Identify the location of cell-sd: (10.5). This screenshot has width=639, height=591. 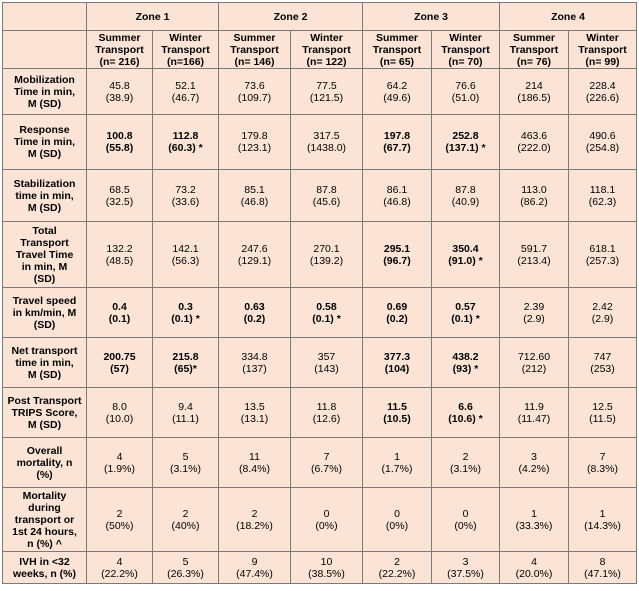
(397, 418).